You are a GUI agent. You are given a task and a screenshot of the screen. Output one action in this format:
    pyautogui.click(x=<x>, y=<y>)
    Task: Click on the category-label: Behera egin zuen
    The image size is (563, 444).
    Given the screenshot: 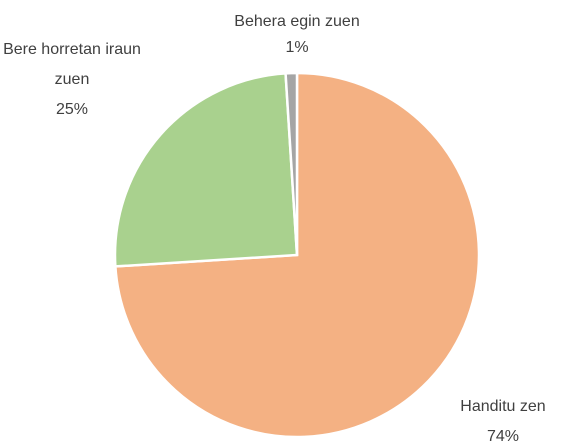 What is the action you would take?
    pyautogui.click(x=297, y=21)
    